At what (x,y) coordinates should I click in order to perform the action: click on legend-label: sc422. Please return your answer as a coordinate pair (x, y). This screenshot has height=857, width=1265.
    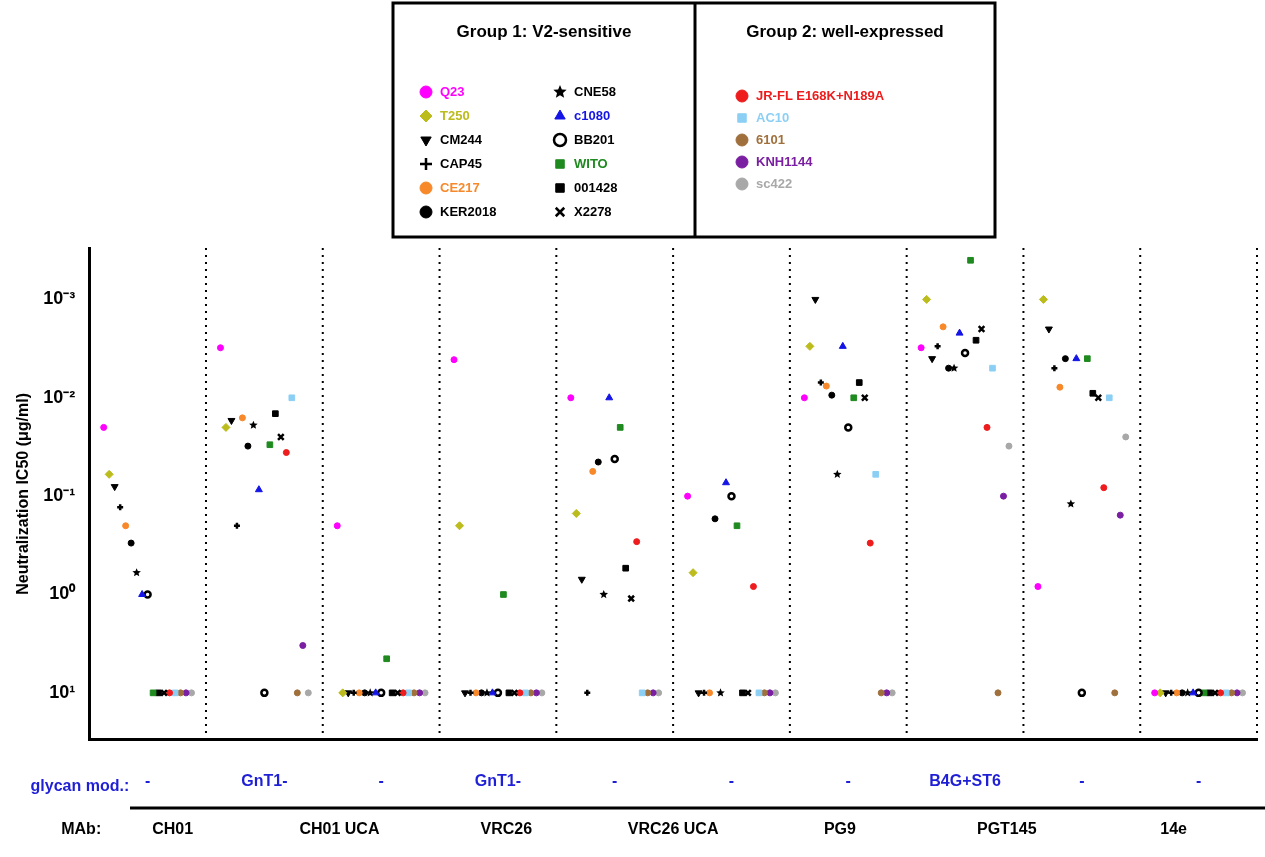
    Looking at the image, I should click on (774, 183).